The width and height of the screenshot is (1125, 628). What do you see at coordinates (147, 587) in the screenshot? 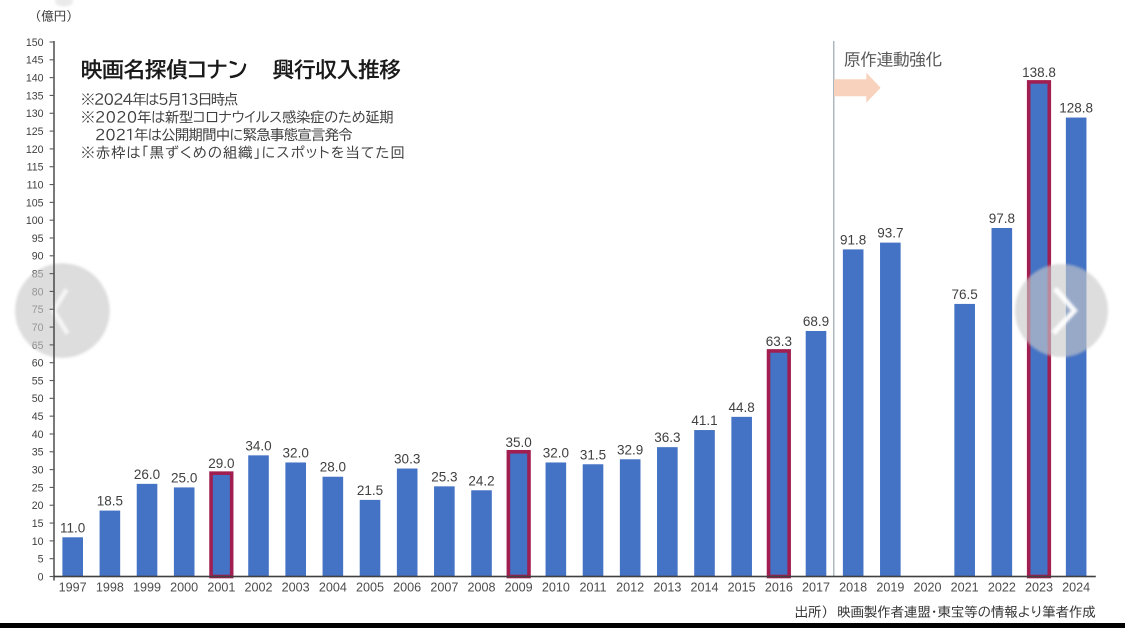
I see `svg-text: 1999` at bounding box center [147, 587].